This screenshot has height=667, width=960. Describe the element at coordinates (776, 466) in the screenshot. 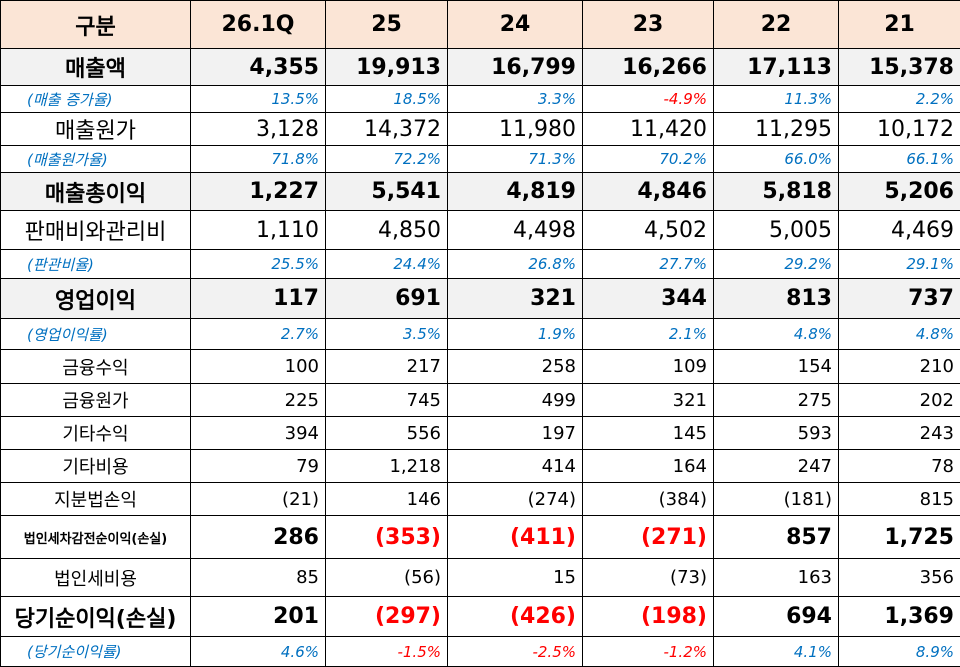

I see `value-cell: 247` at that location.